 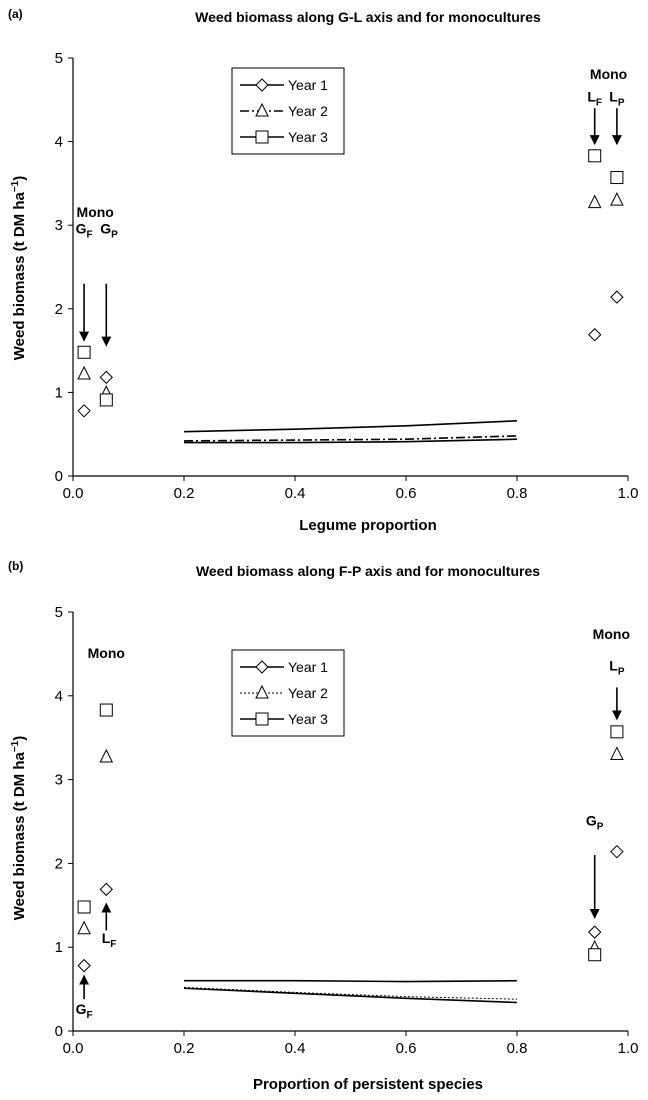 I want to click on b-x-tick-label: 0.0, so click(x=73, y=1048).